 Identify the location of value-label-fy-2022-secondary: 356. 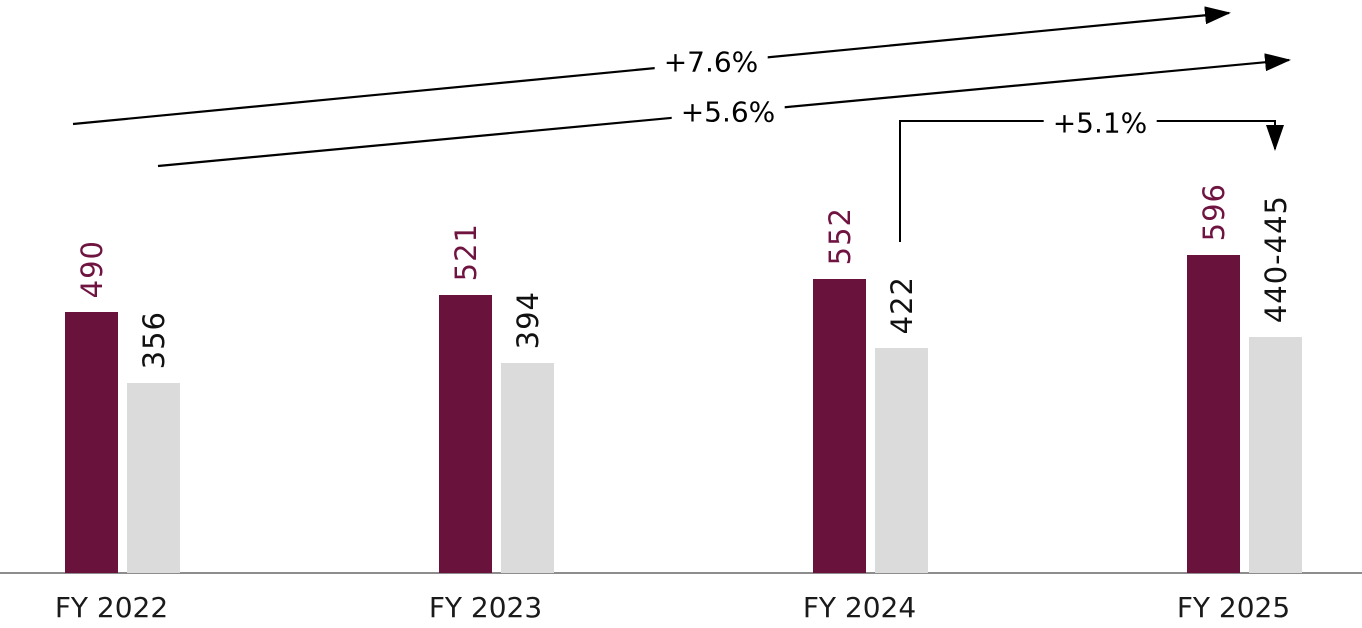
(153, 339).